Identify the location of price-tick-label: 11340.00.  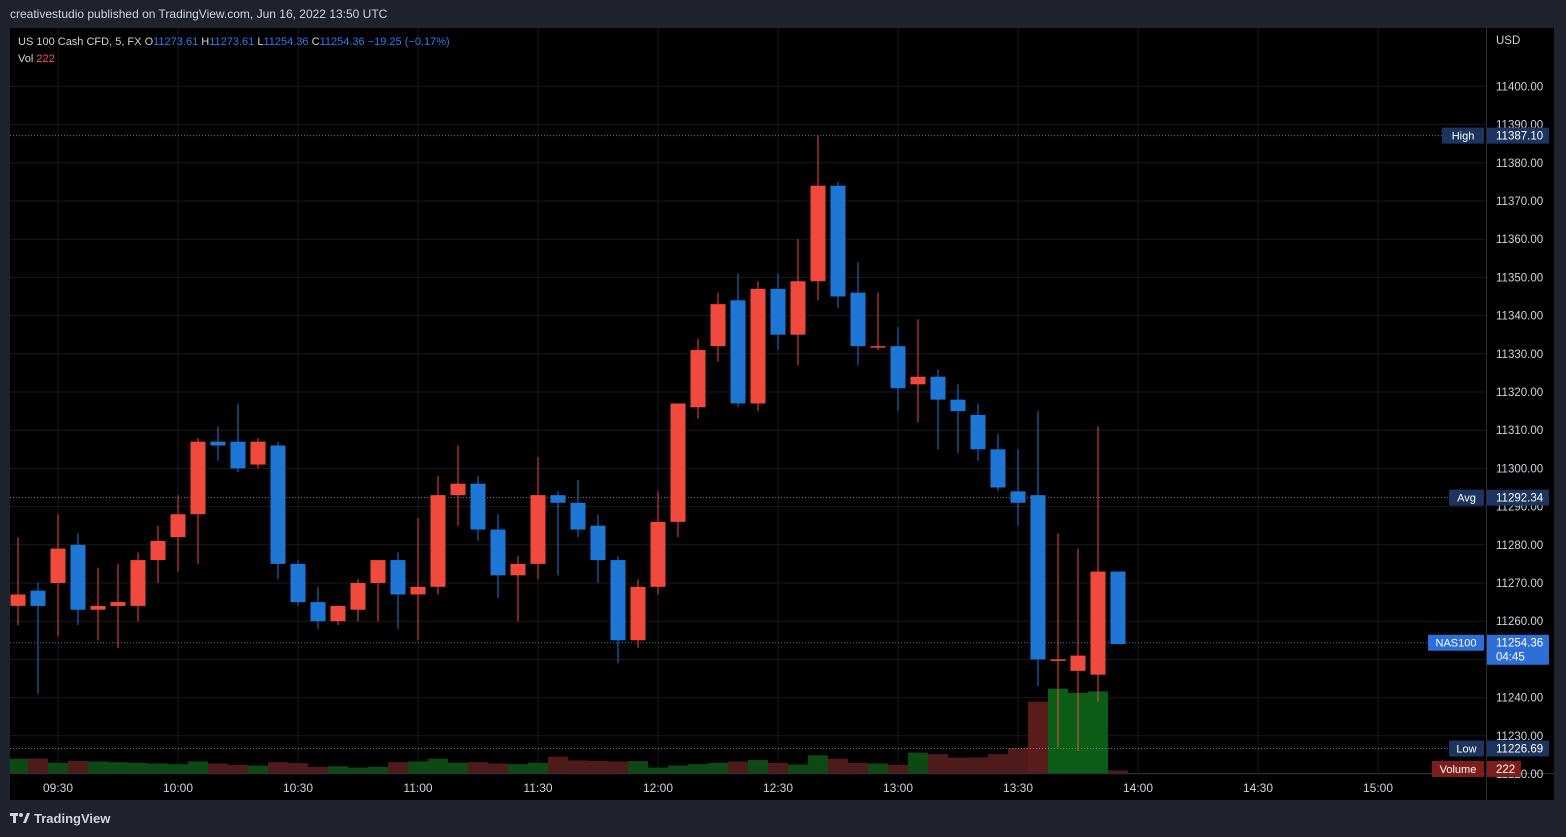
(1519, 317).